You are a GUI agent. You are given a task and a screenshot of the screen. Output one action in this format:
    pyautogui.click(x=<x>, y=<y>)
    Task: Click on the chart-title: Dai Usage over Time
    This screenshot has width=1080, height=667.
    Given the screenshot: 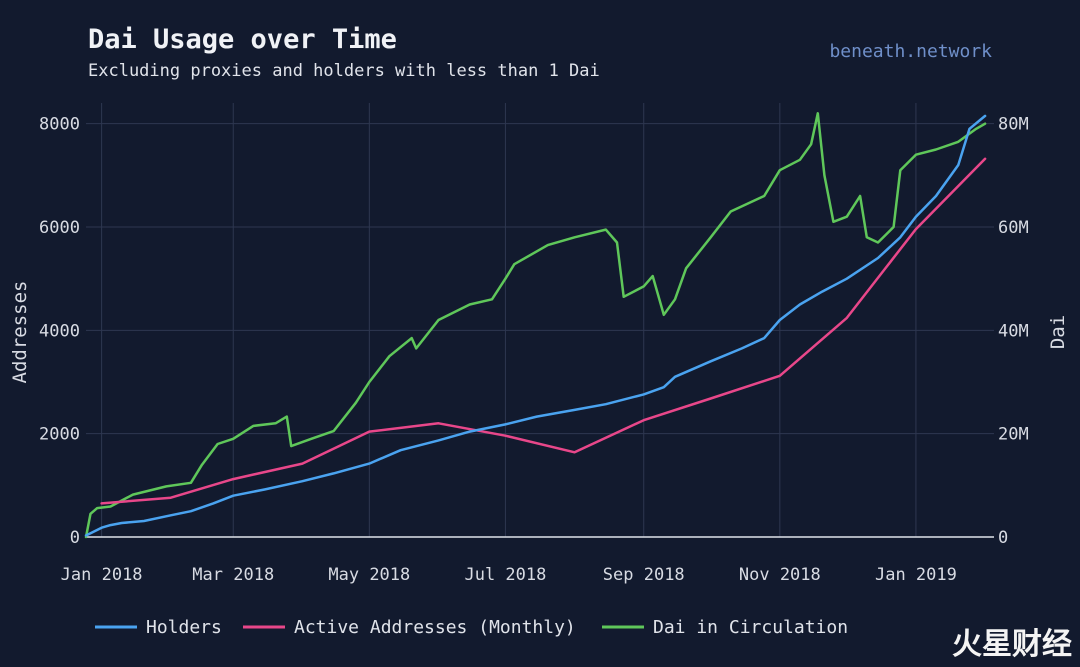 What is the action you would take?
    pyautogui.click(x=242, y=39)
    